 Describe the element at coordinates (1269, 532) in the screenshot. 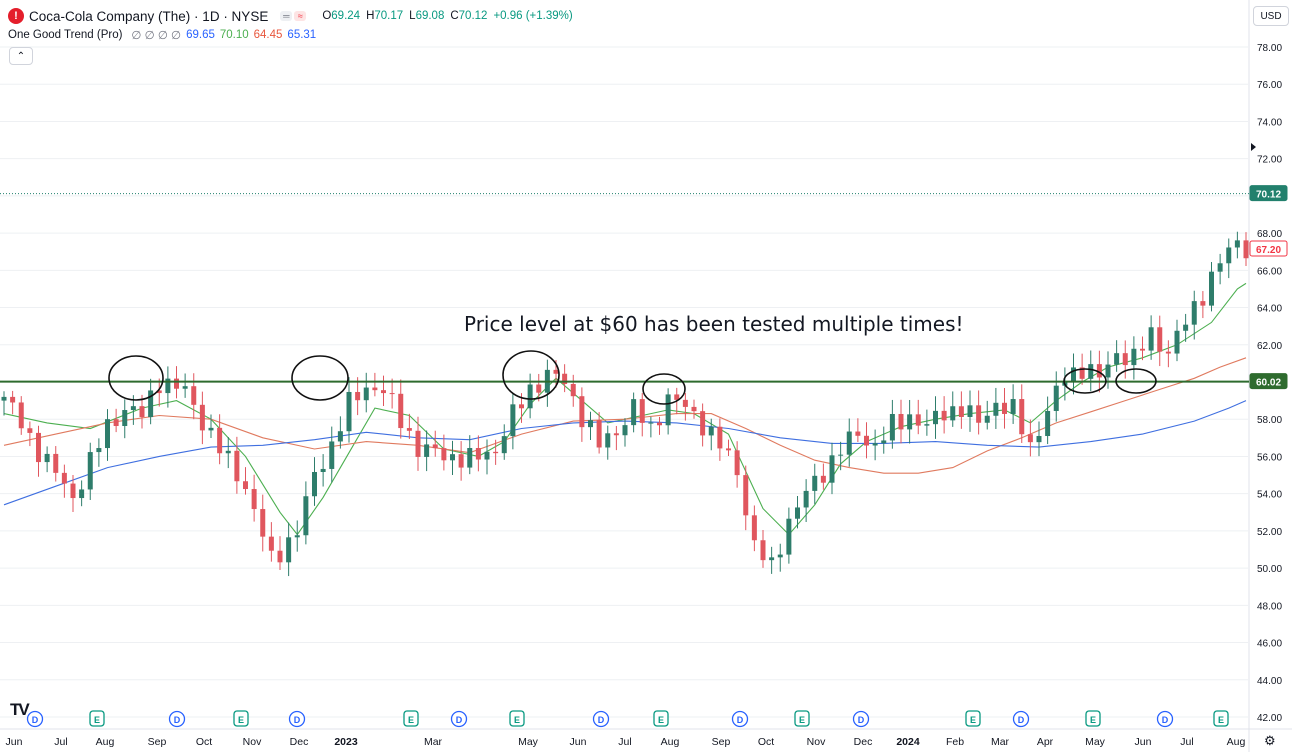

I see `y-tick-label: 52.00` at that location.